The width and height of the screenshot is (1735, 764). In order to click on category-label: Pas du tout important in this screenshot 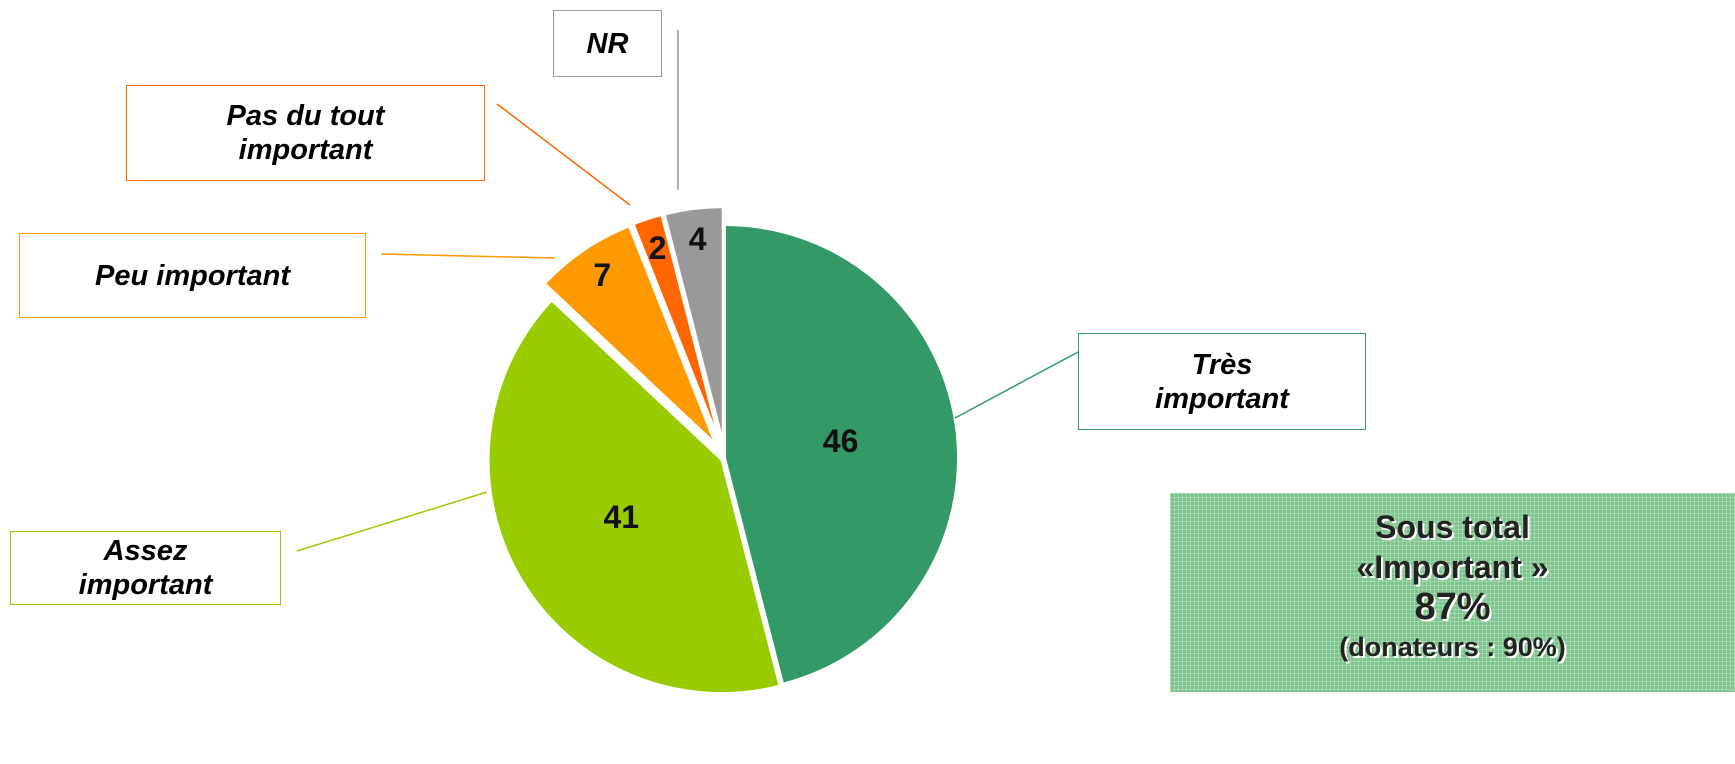, I will do `click(305, 133)`.